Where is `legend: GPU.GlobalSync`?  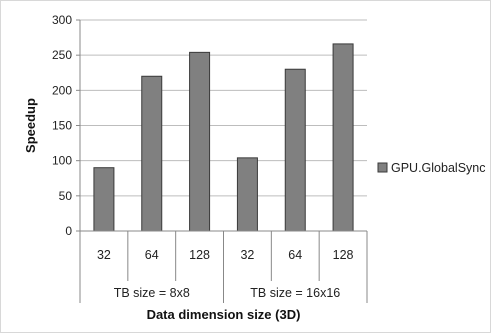
legend: GPU.GlobalSync is located at coordinates (431, 168).